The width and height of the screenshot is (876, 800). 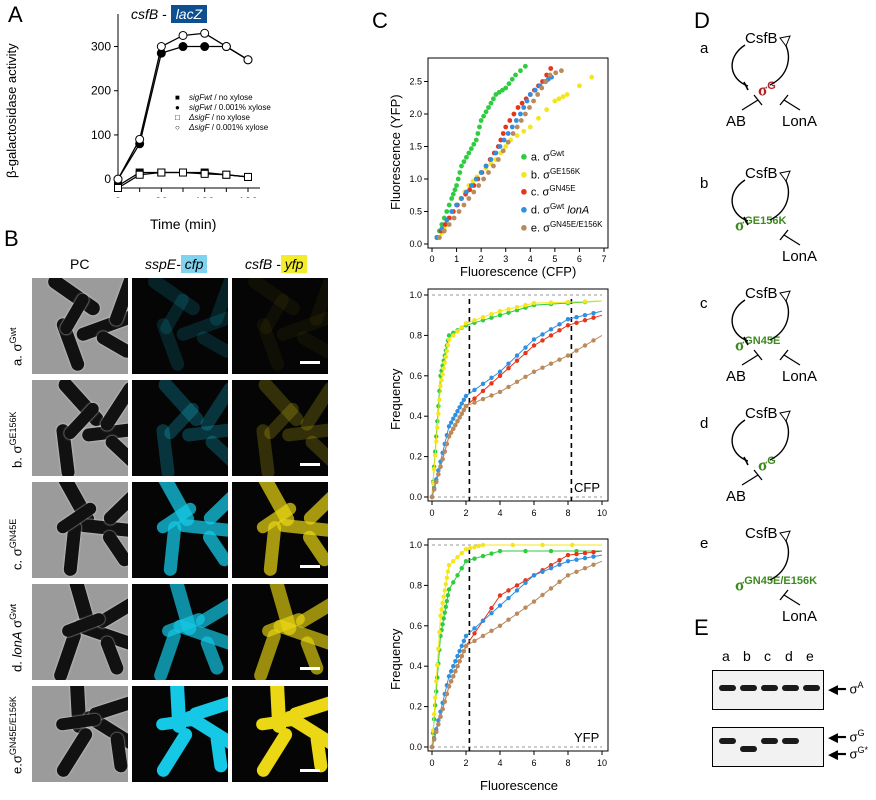 I want to click on d-ab-inhibit, so click(x=750, y=105).